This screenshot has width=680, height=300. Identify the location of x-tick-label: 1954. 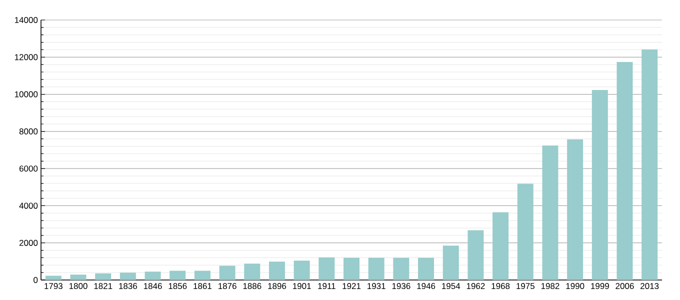
(451, 286).